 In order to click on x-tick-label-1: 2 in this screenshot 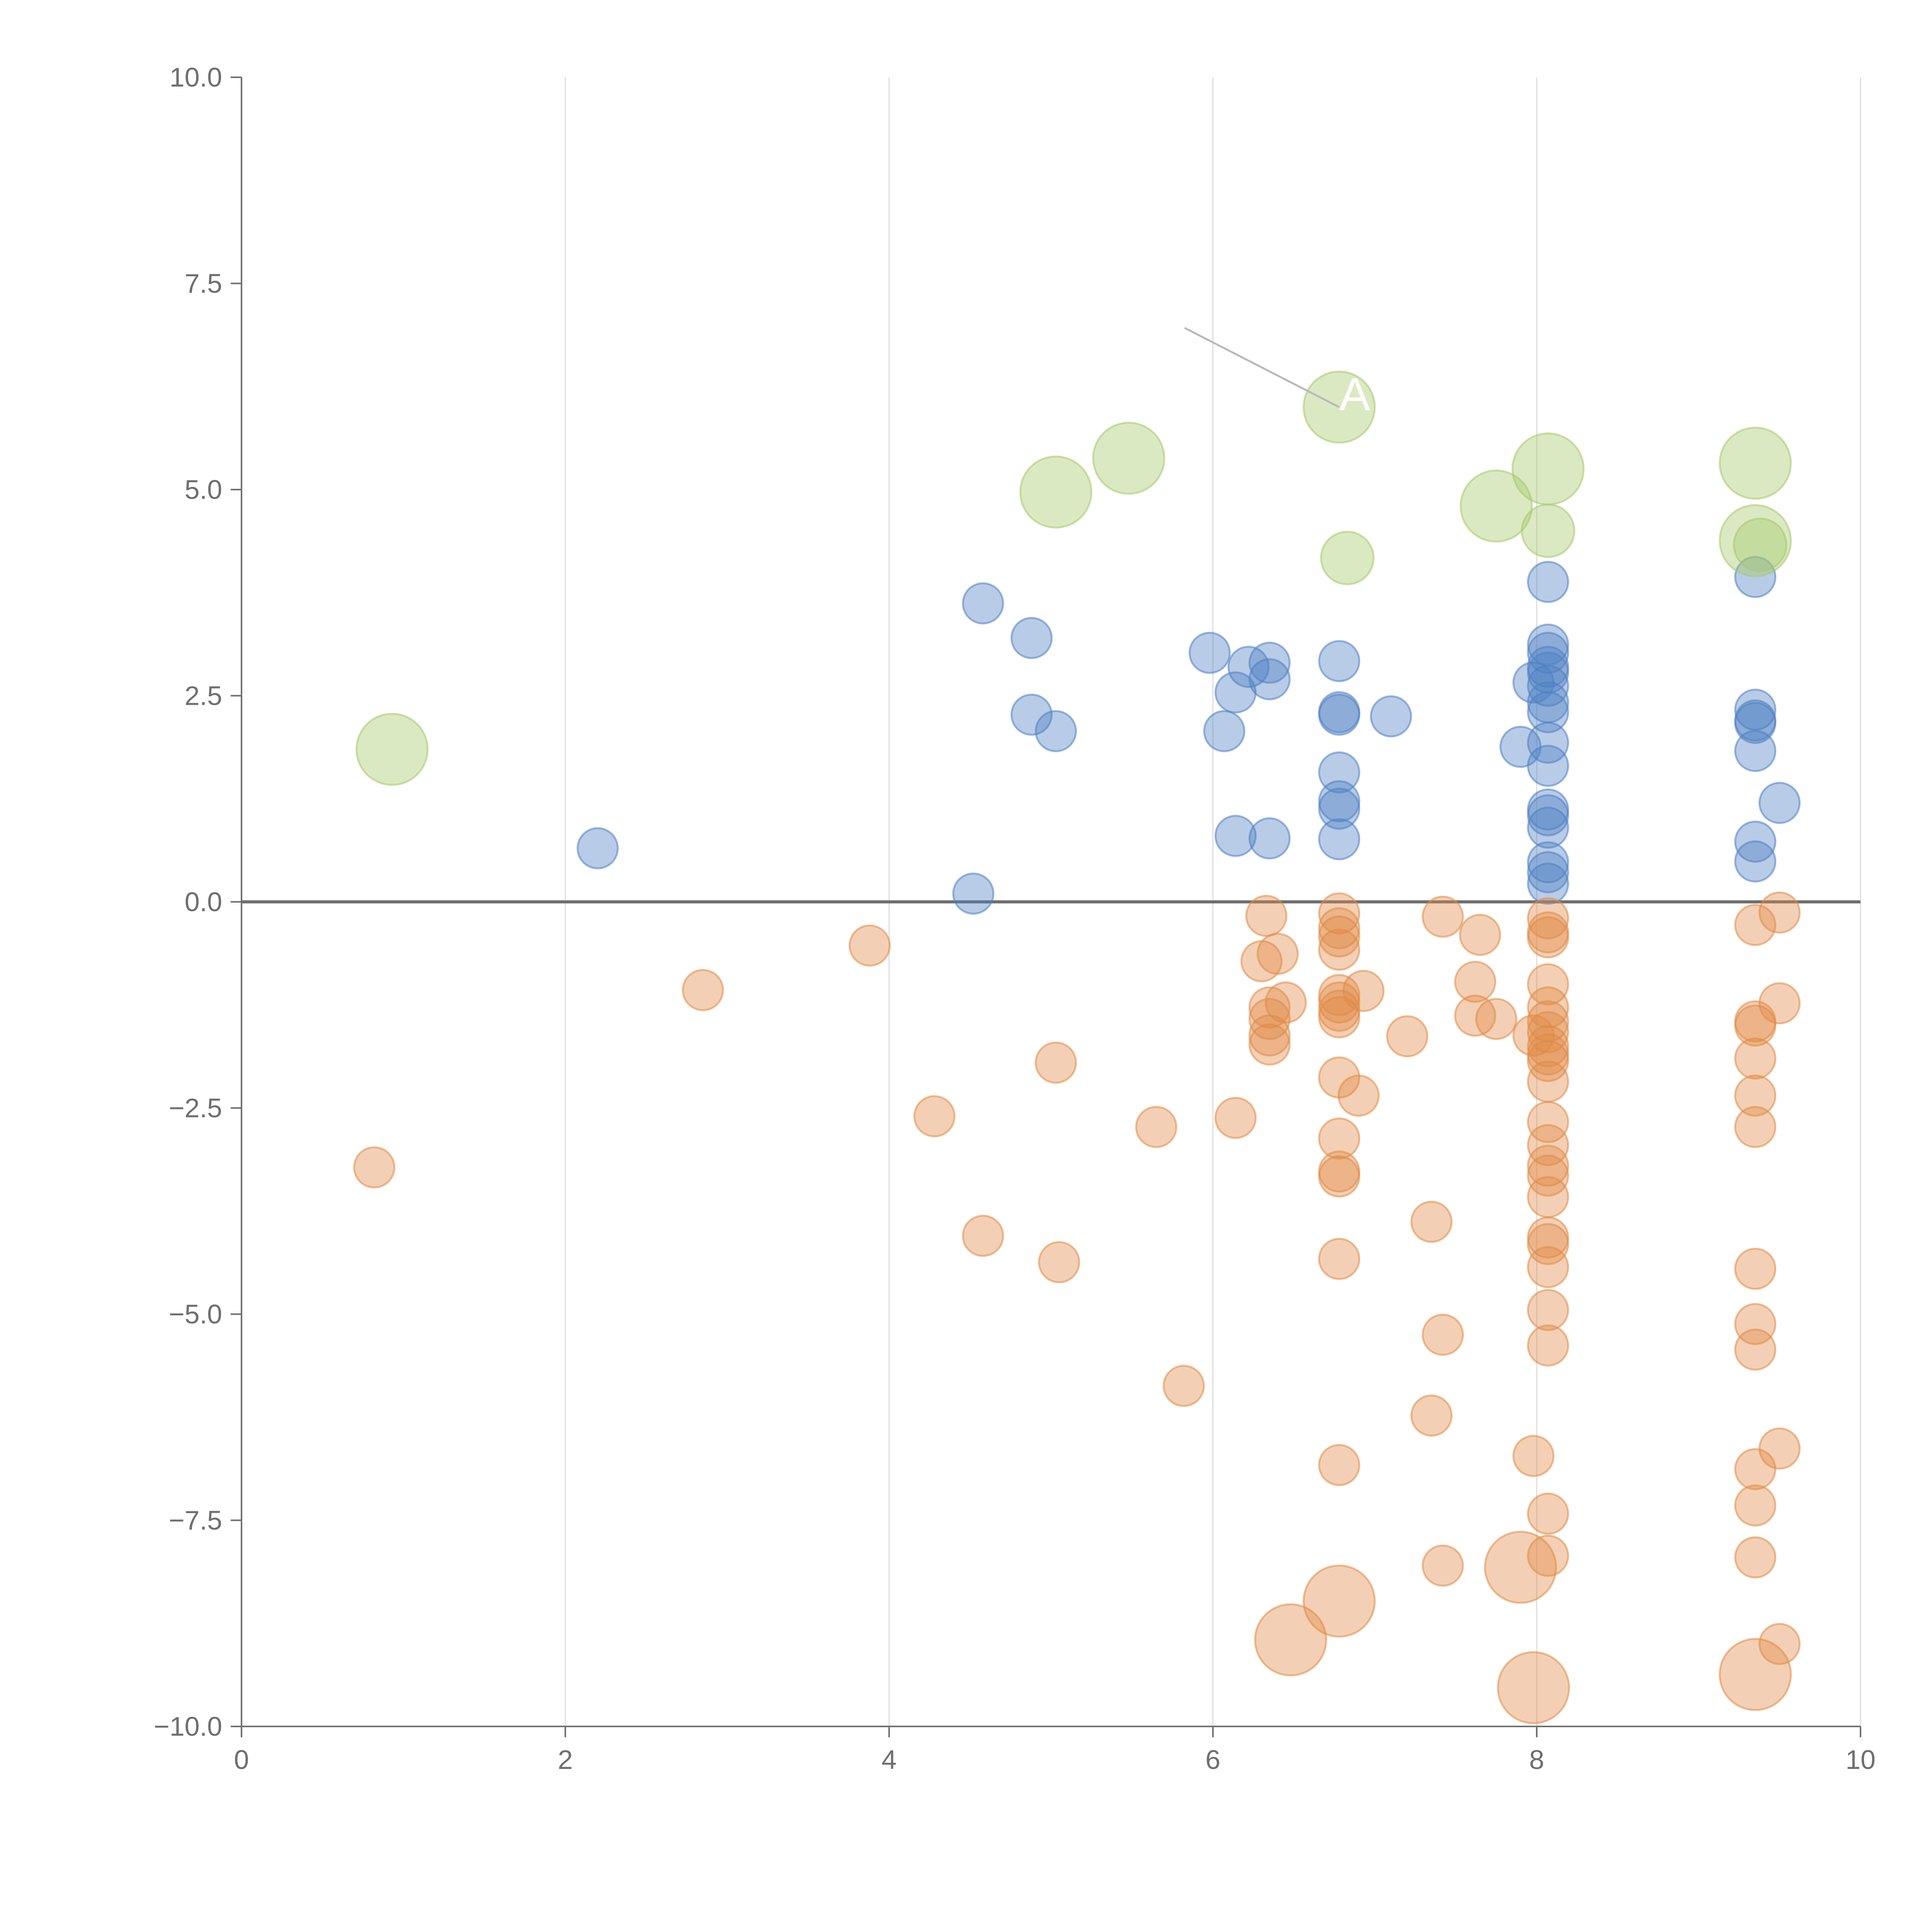, I will do `click(565, 1760)`.